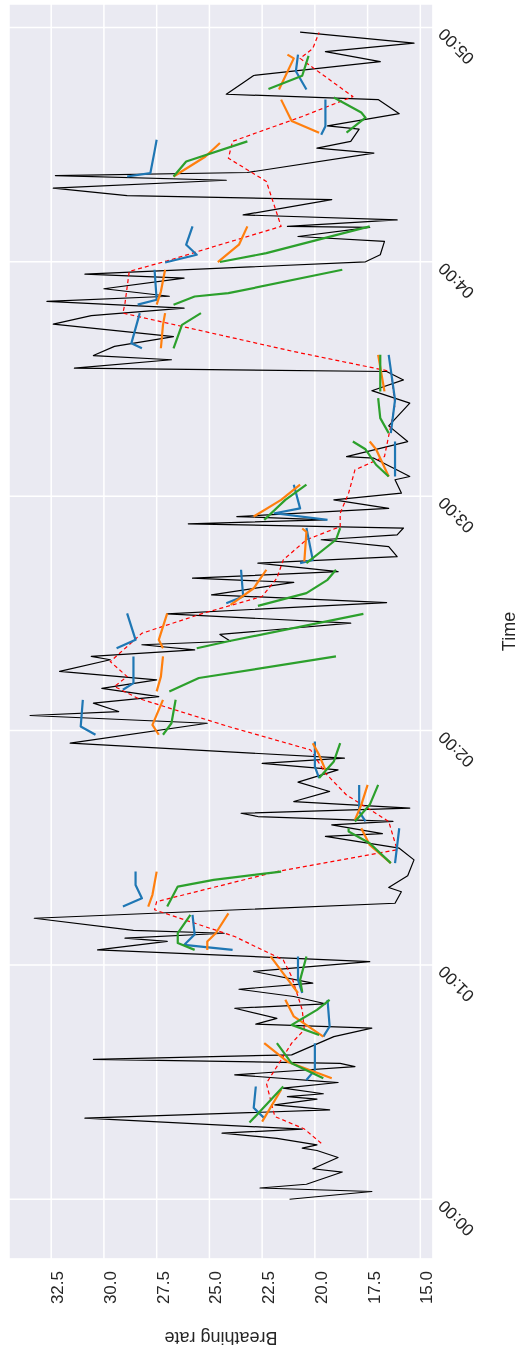  Describe the element at coordinates (216, 1288) in the screenshot. I see `x-tick-label: 25.0` at that location.